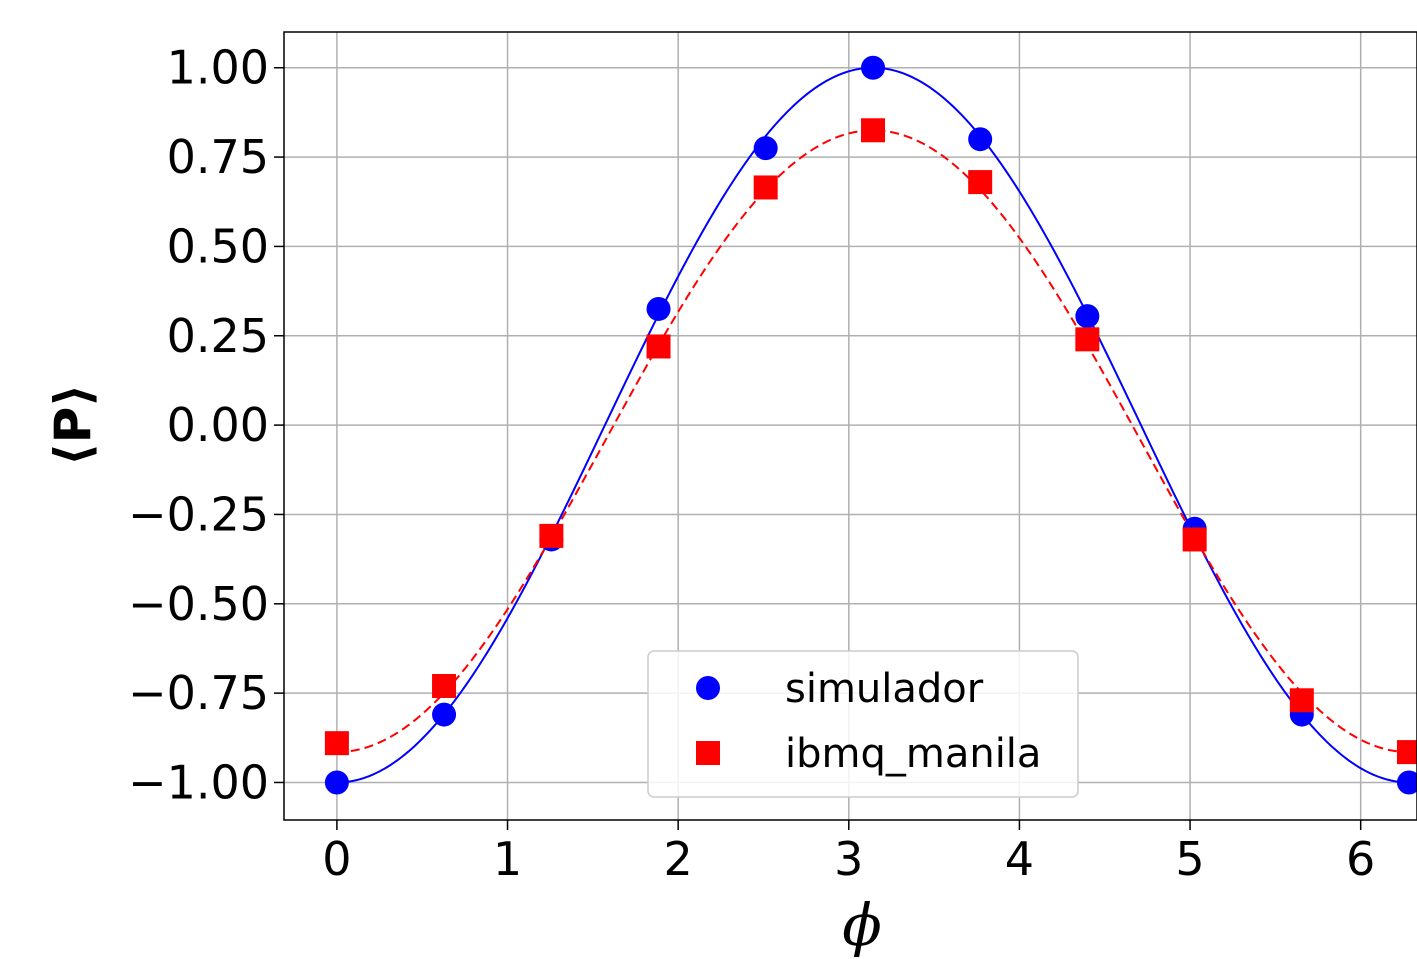 Image resolution: width=1417 pixels, height=959 pixels. What do you see at coordinates (708, 753) in the screenshot?
I see `legend-marker-ibmq-manila` at bounding box center [708, 753].